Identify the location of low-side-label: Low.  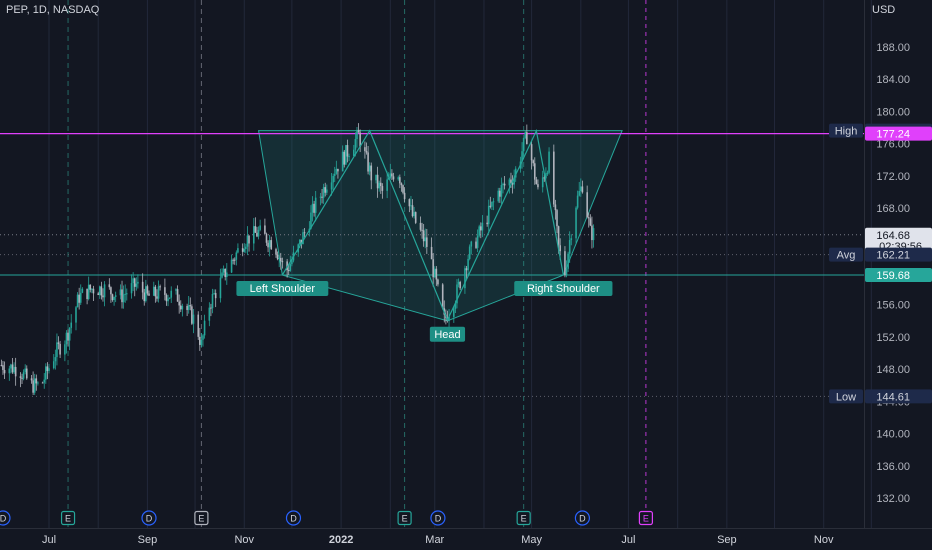
(846, 397).